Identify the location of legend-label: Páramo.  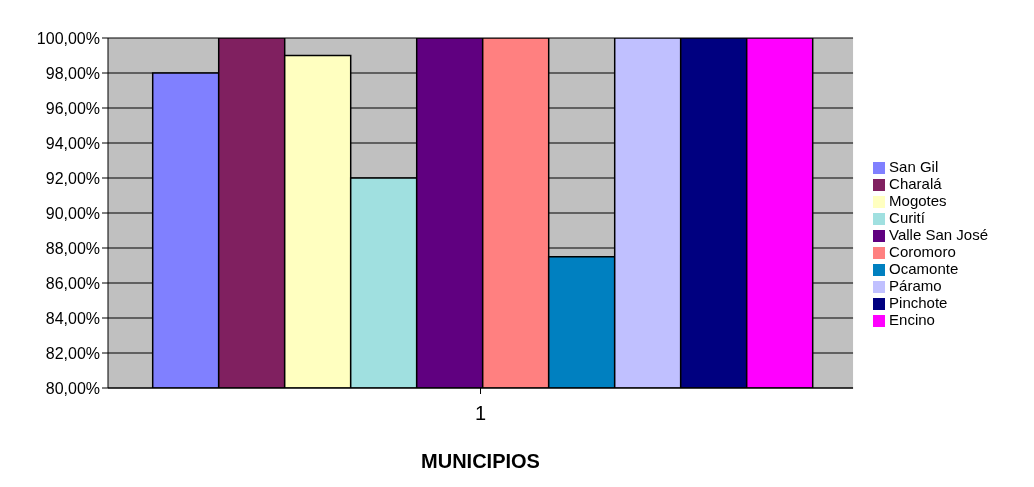
(915, 285).